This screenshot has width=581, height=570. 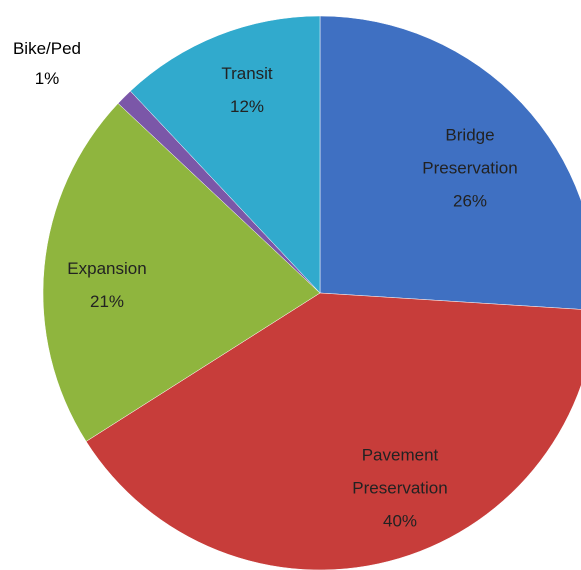 I want to click on category-label: Transit, so click(x=247, y=73).